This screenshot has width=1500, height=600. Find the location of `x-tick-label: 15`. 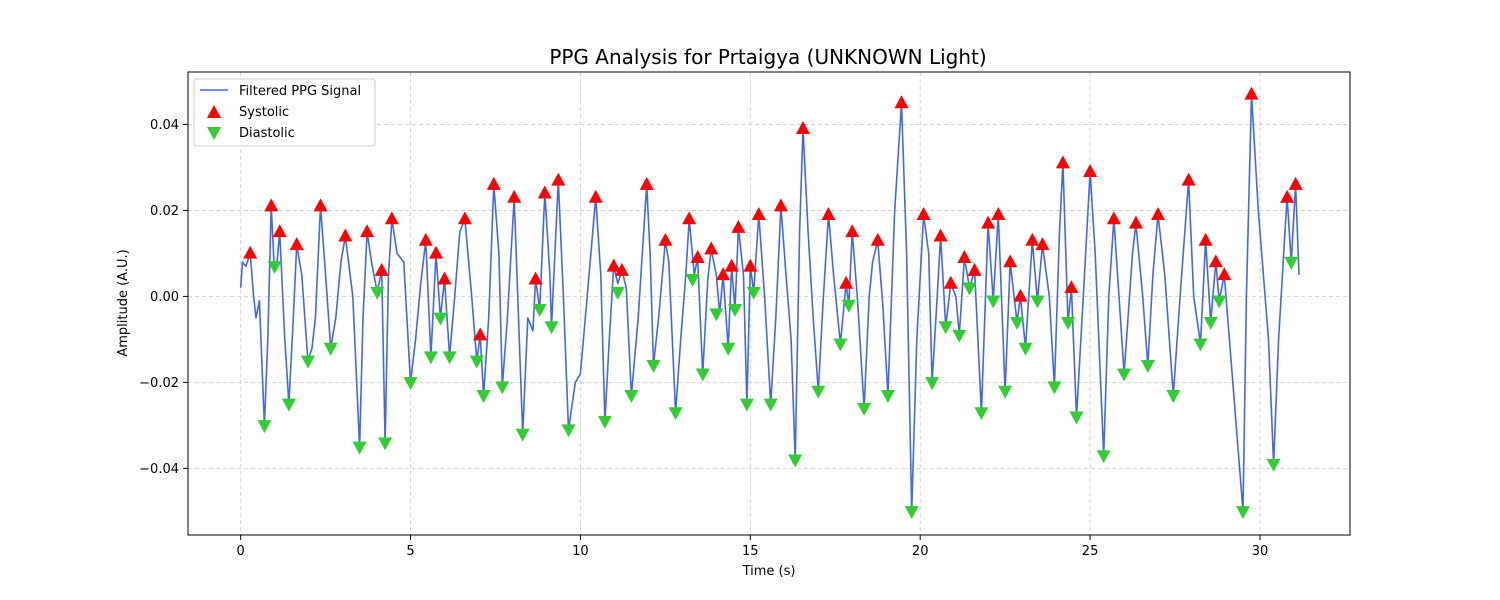

x-tick-label: 15 is located at coordinates (750, 551).